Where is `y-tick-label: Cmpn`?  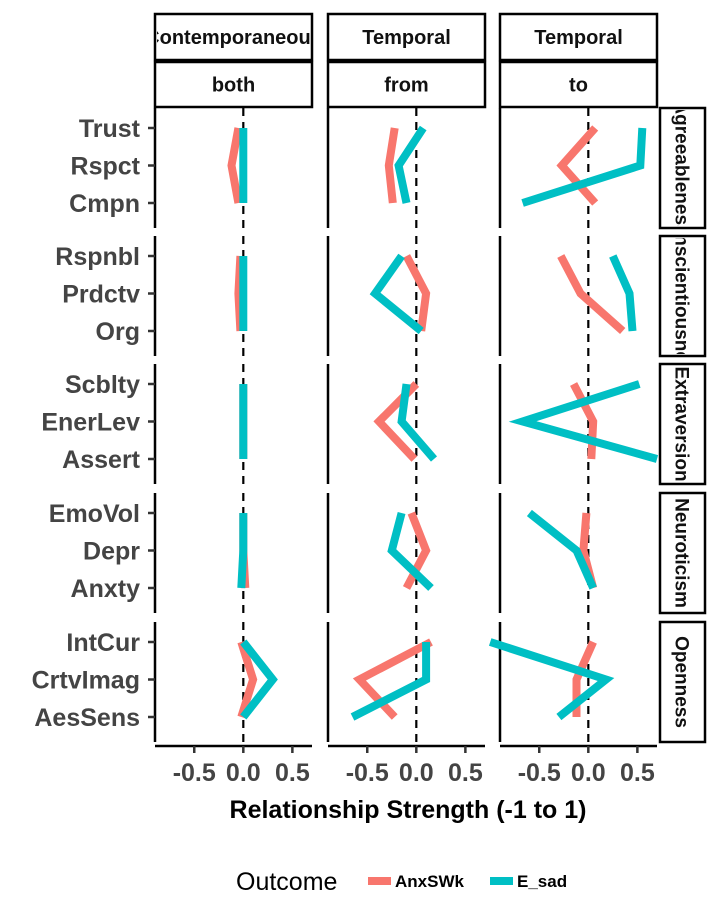 y-tick-label: Cmpn is located at coordinates (104, 204).